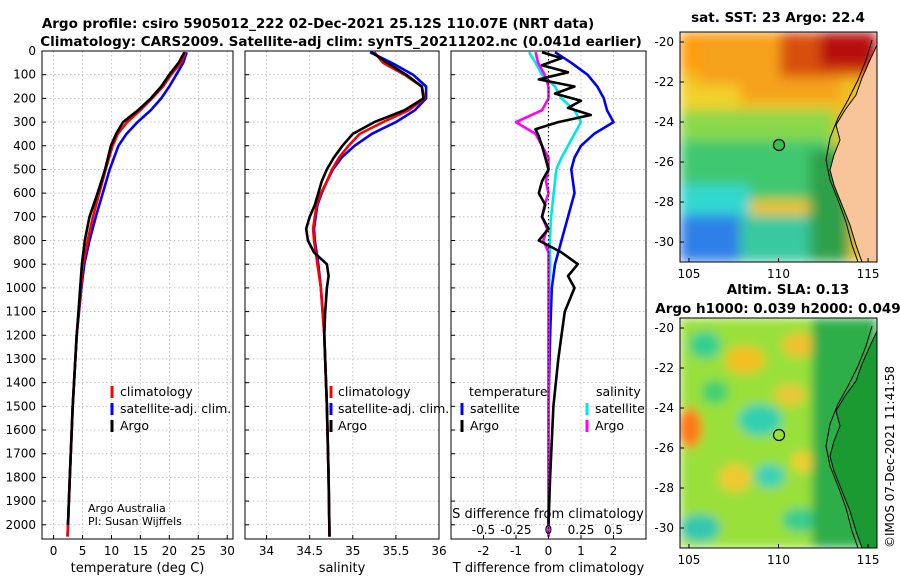  Describe the element at coordinates (495, 408) in the screenshot. I see `legend-label-sat-temp: satellite` at that location.